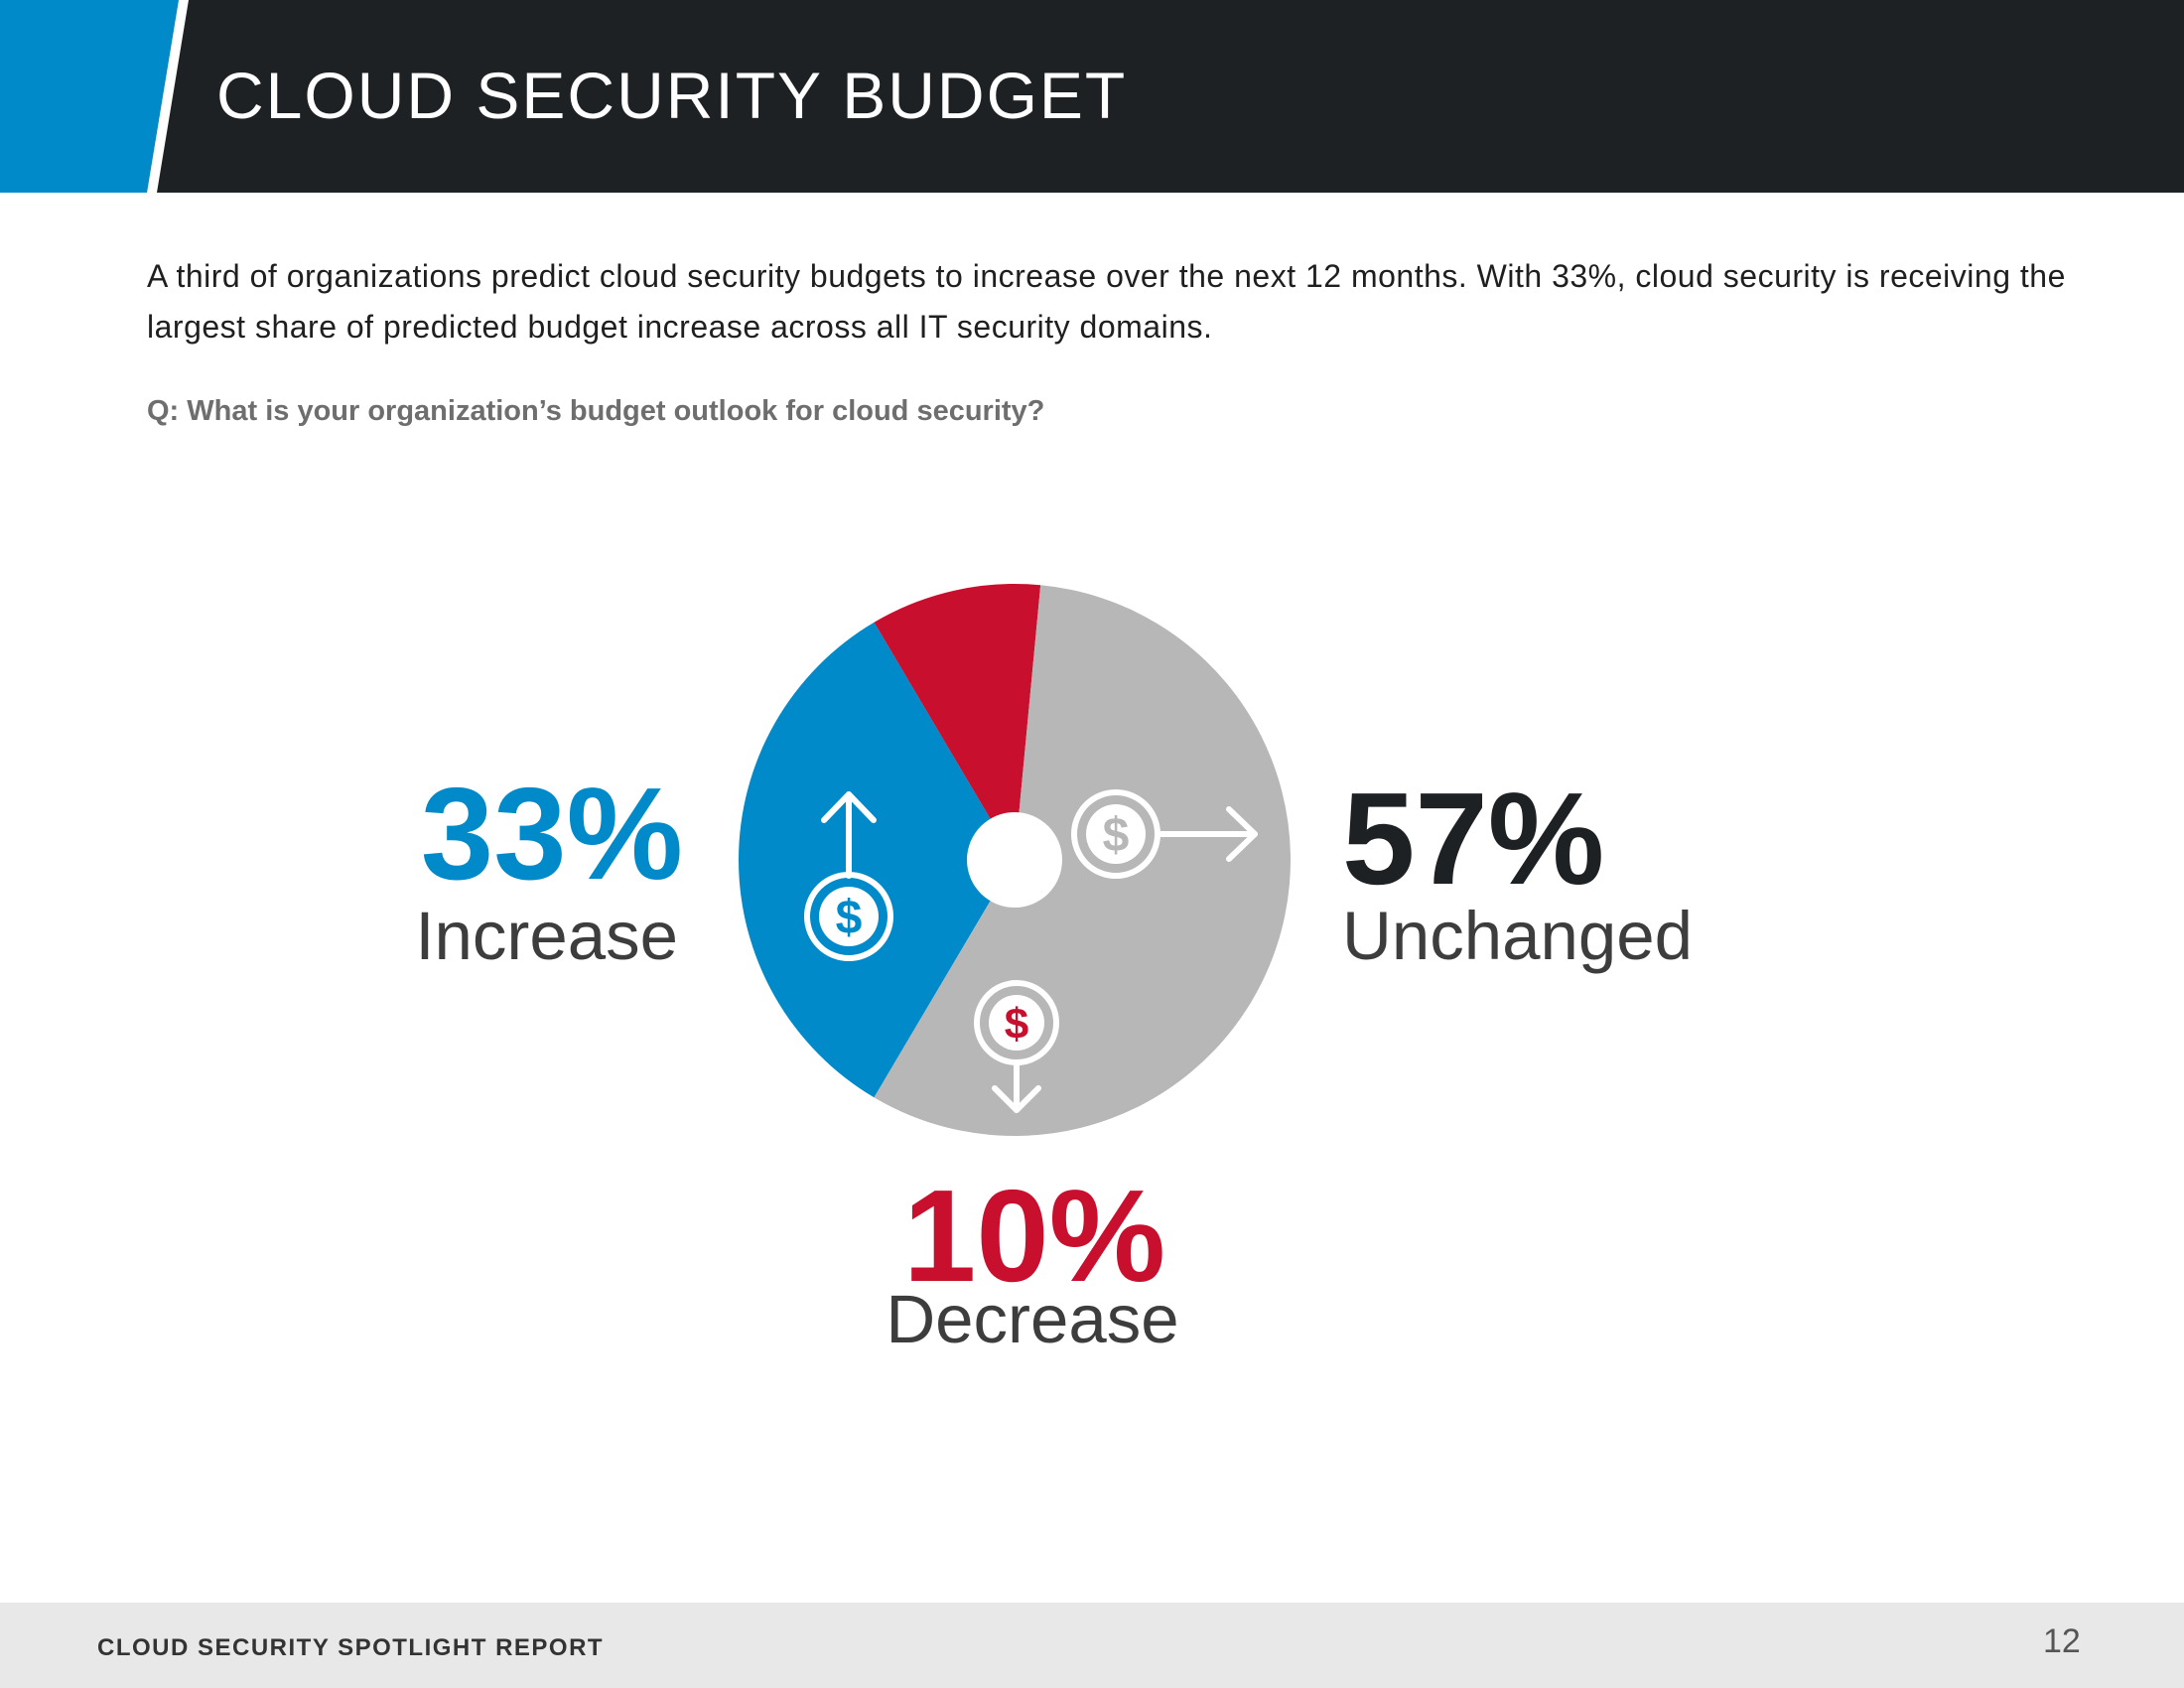 The height and width of the screenshot is (1688, 2184). What do you see at coordinates (1164, 834) in the screenshot?
I see `dollar-right-arrow-icon: $` at bounding box center [1164, 834].